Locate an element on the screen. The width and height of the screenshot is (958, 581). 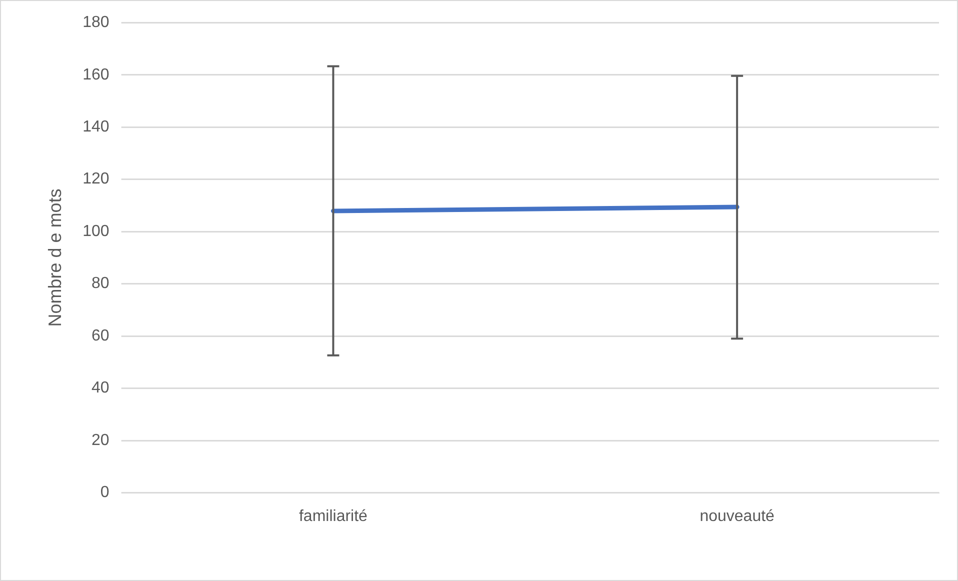
y-tick-label: 40 is located at coordinates (101, 388).